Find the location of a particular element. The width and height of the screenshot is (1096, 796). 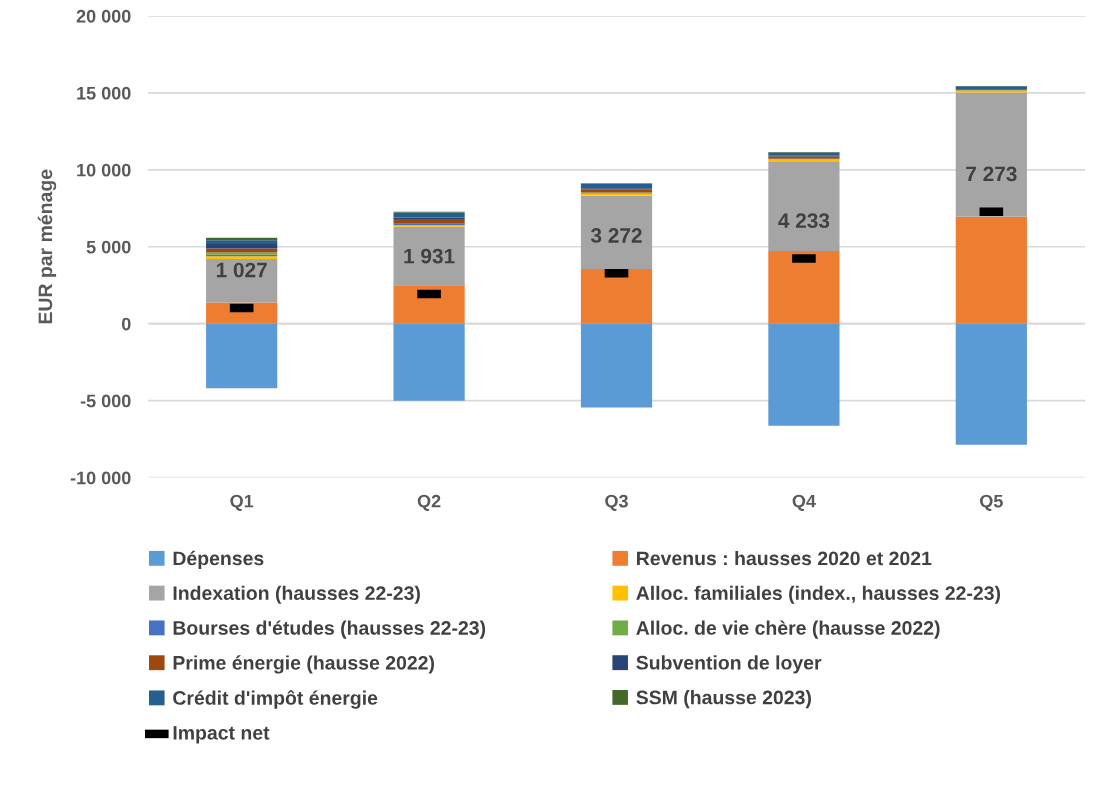

data-label: 7 273 is located at coordinates (991, 174).